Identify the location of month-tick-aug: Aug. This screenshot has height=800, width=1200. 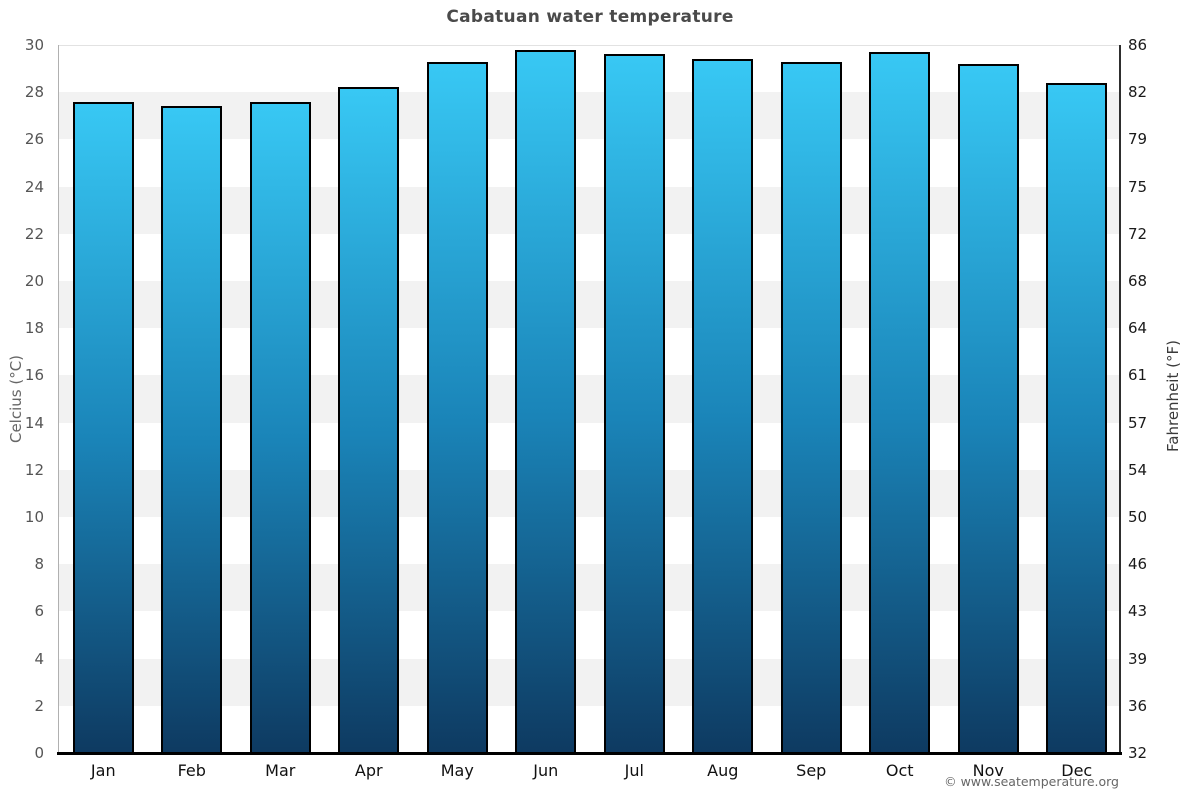
(723, 770).